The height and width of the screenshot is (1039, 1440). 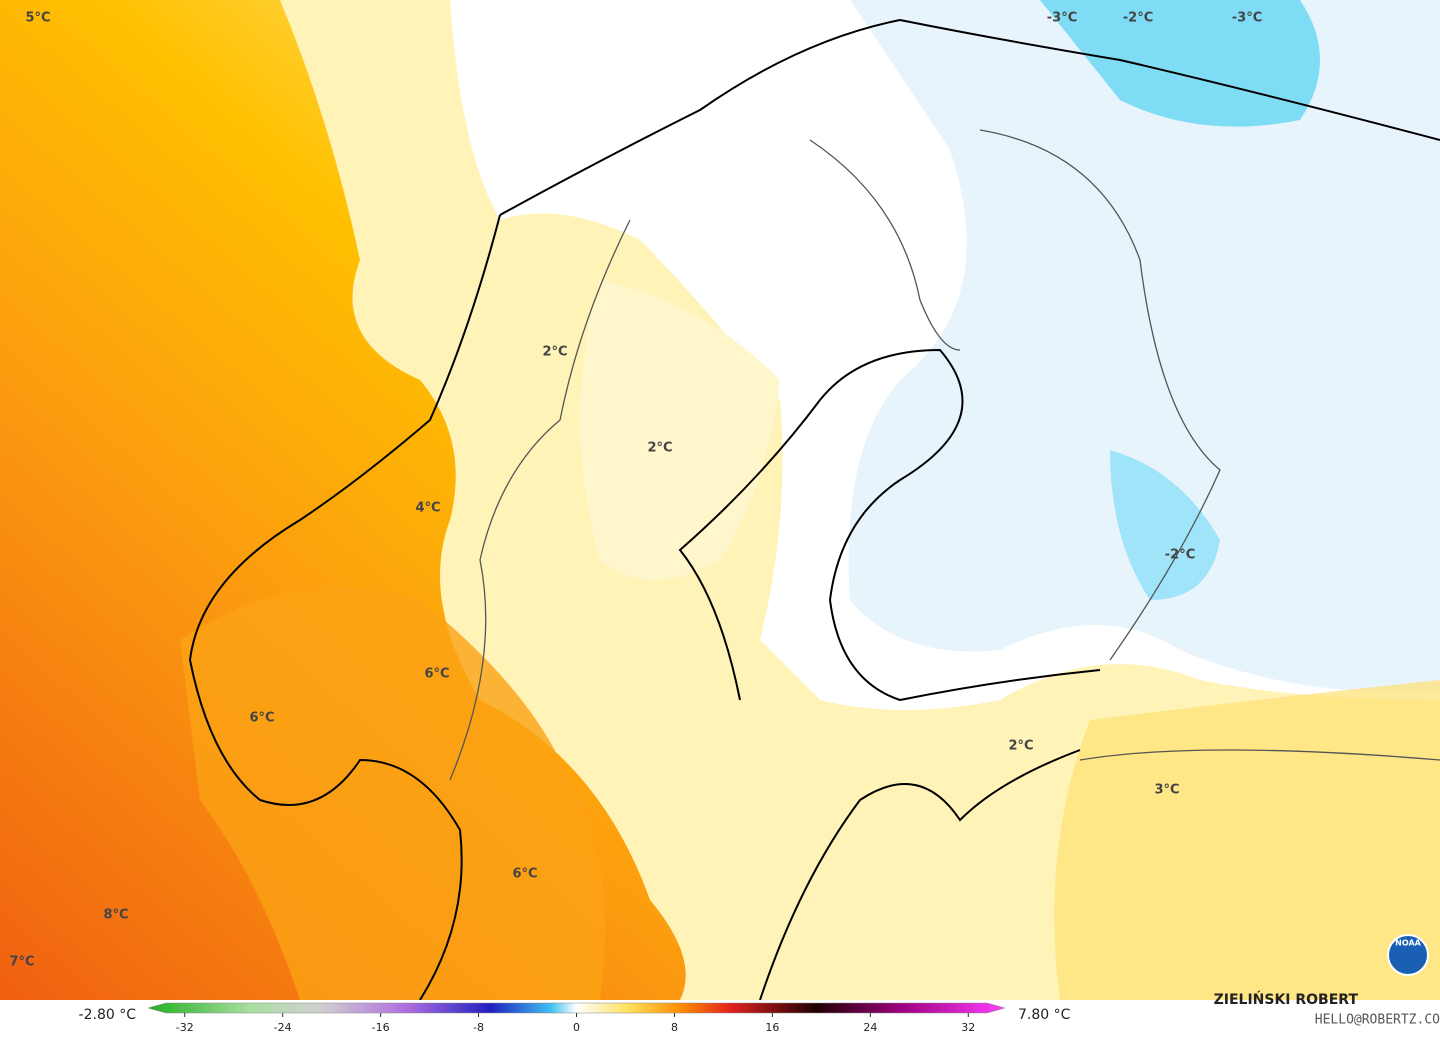 What do you see at coordinates (1044, 1015) in the screenshot?
I see `colorbar-max: 7.80 °C` at bounding box center [1044, 1015].